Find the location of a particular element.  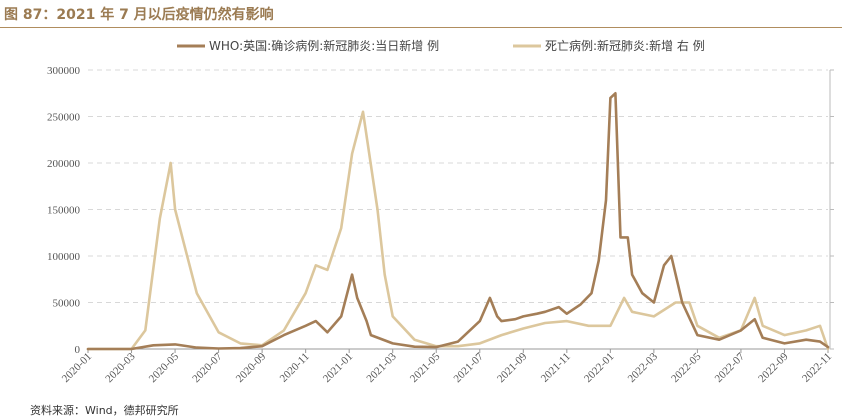

y-tick-label: 100000 is located at coordinates (64, 257).